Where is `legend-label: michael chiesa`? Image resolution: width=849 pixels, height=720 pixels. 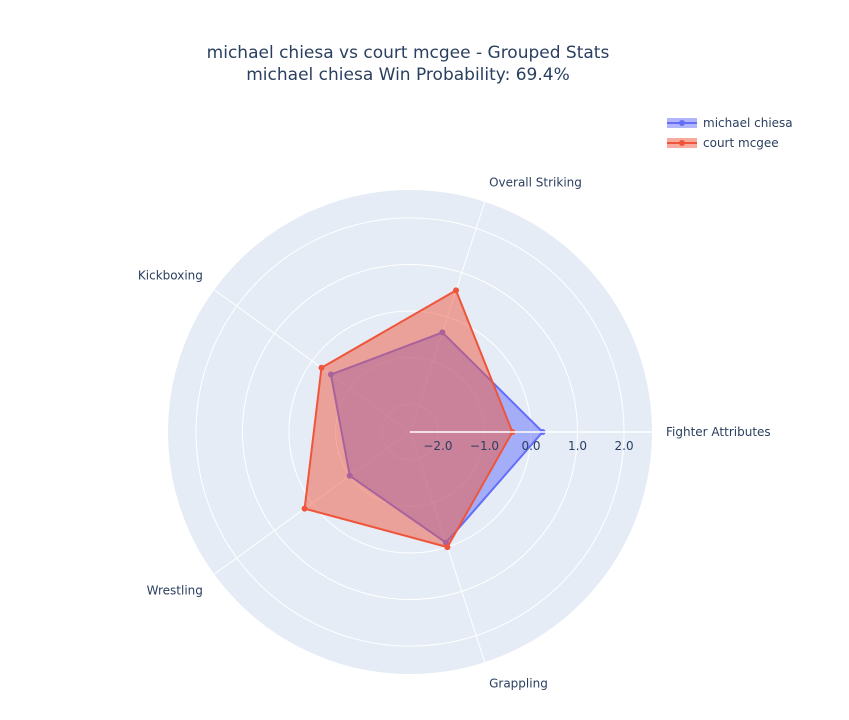
legend-label: michael chiesa is located at coordinates (748, 123).